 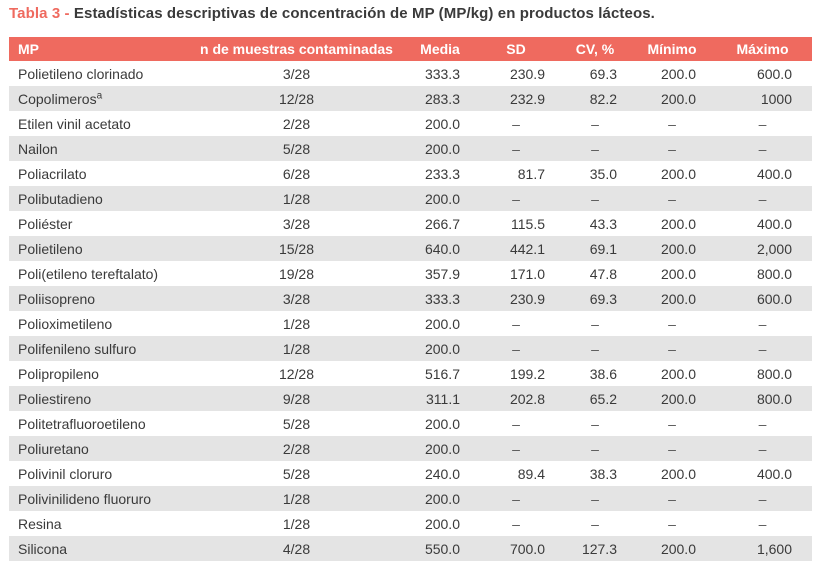 I want to click on table-row: Poliacrilato 6/28 233.3 81.7 35.0 200.0 400.0, so click(x=410, y=173).